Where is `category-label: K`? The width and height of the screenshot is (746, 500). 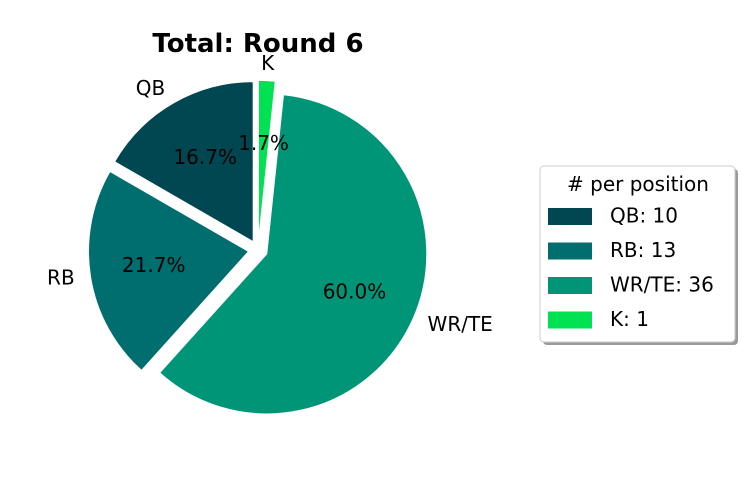 category-label: K is located at coordinates (268, 63).